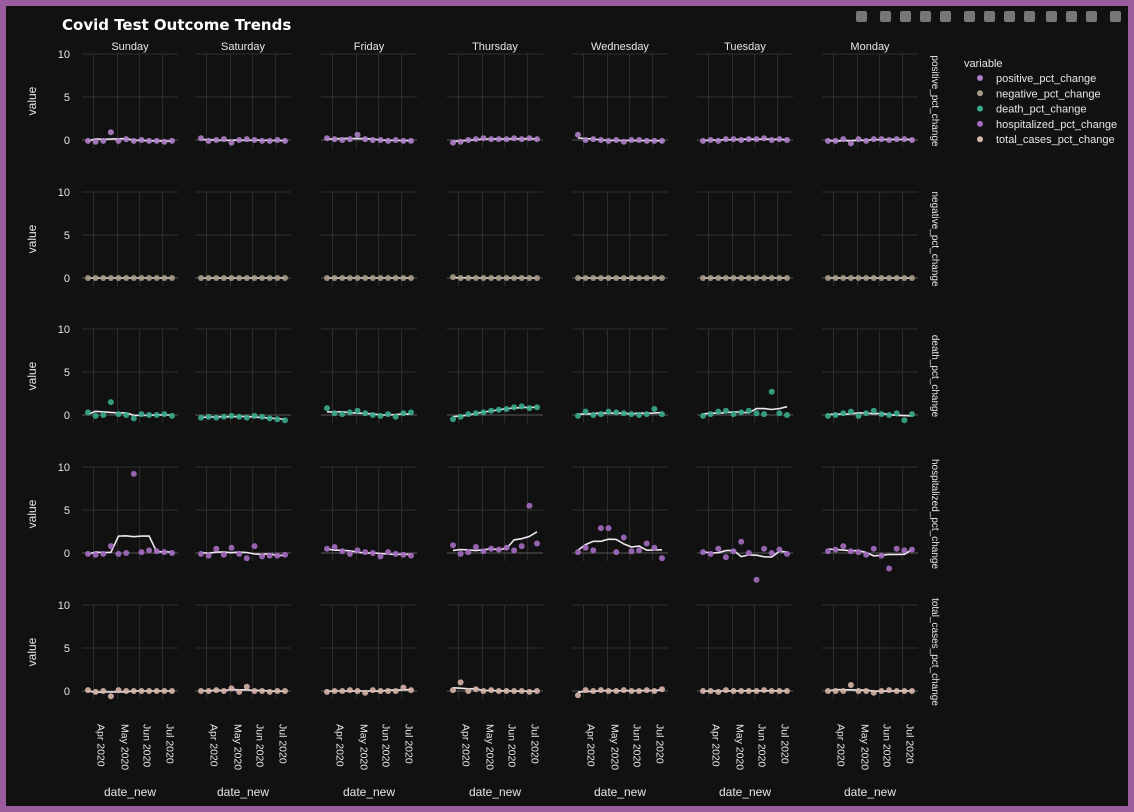  I want to click on y-axis-label: value, so click(32, 238).